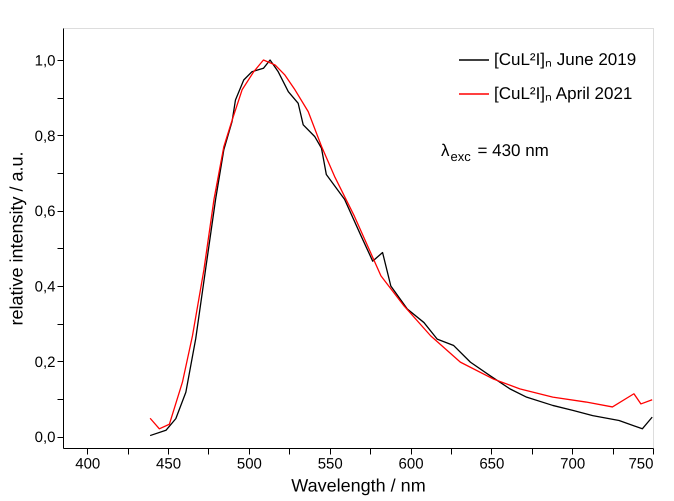  I want to click on y-tick-label: 0,4, so click(45, 287).